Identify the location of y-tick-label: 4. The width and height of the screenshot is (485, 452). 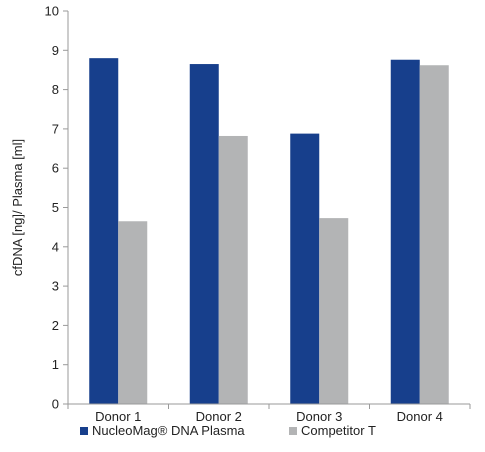
(55, 246).